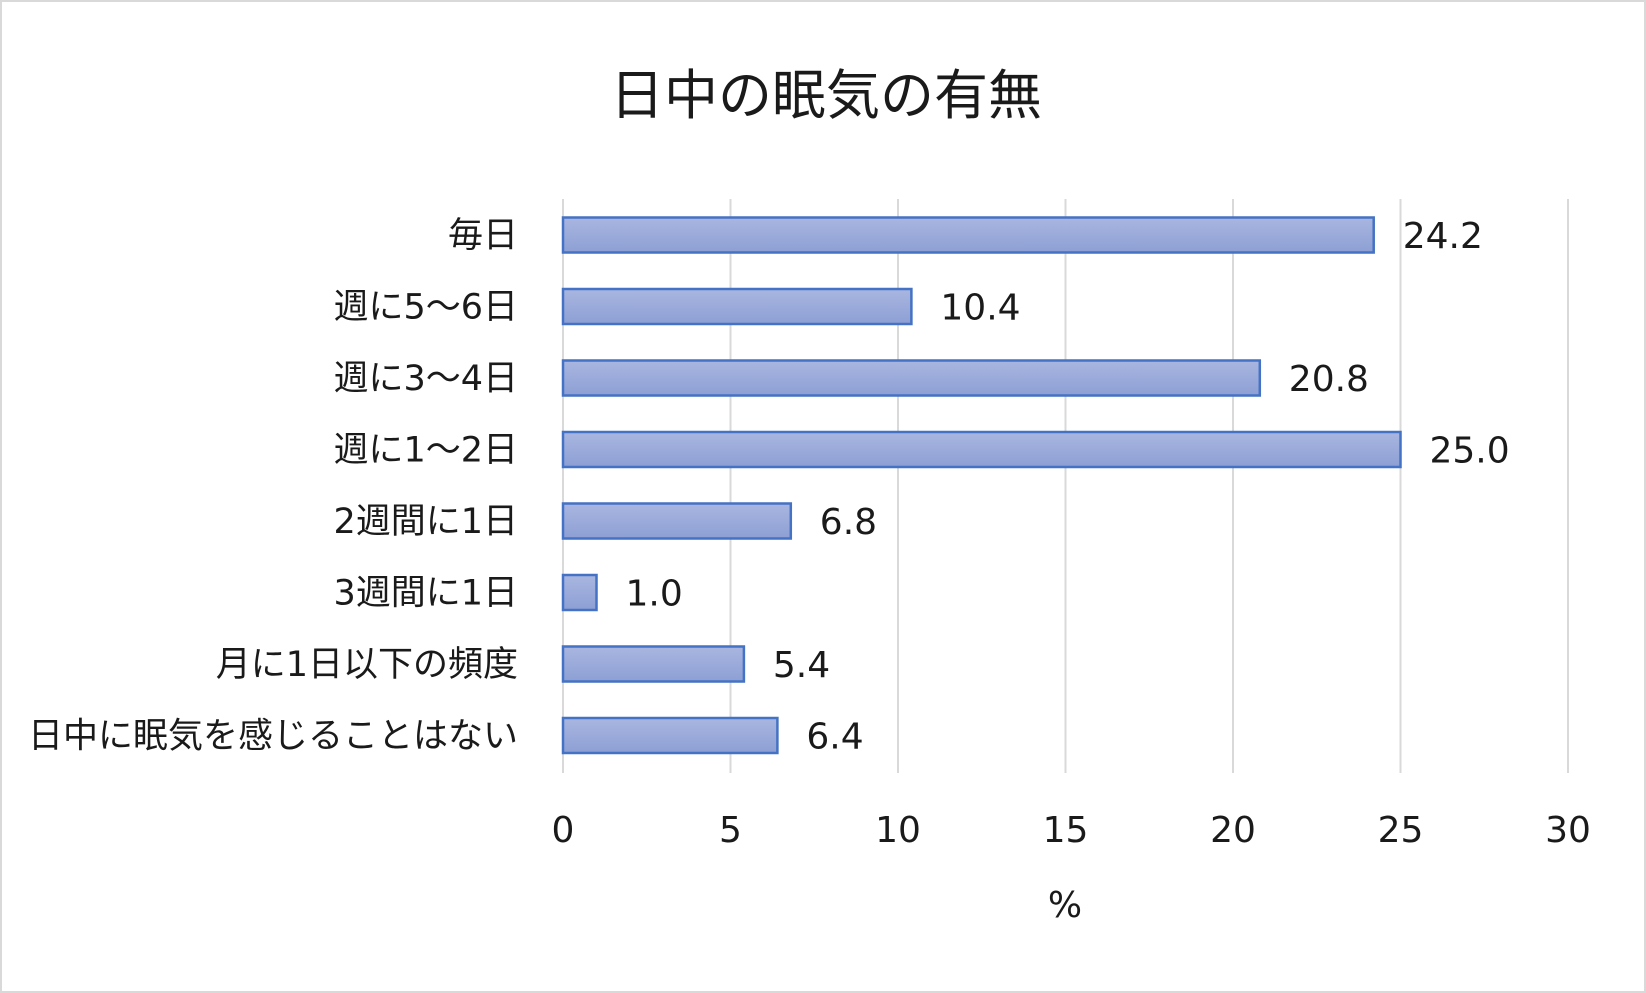 Image resolution: width=1646 pixels, height=993 pixels. Describe the element at coordinates (483, 236) in the screenshot. I see `category-label: 毎日` at that location.